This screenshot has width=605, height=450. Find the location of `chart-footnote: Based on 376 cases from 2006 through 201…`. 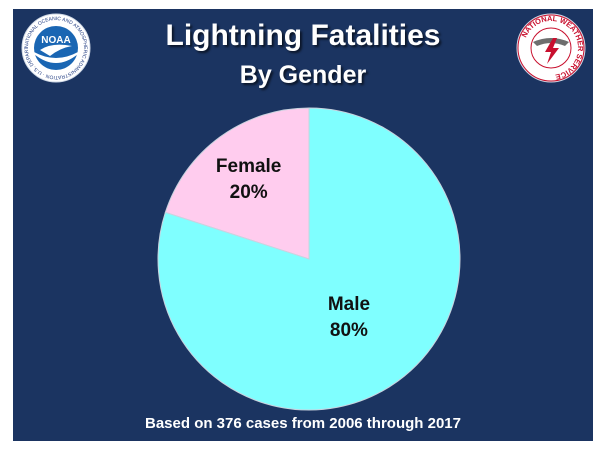

chart-footnote: Based on 376 cases from 2006 through 201… is located at coordinates (303, 423).